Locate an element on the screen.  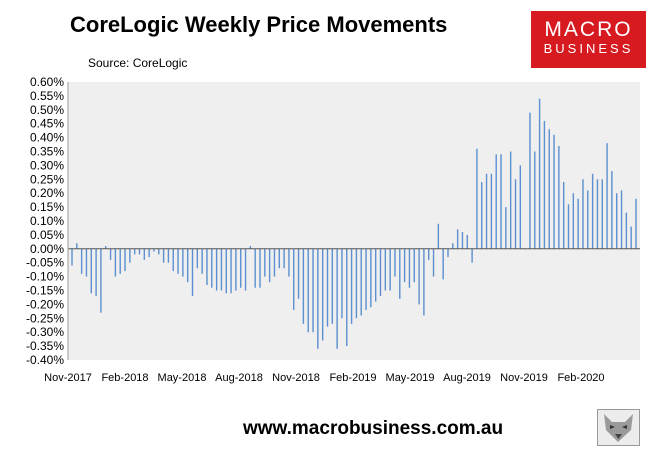
y-tick-label: -0.15% is located at coordinates (45, 291).